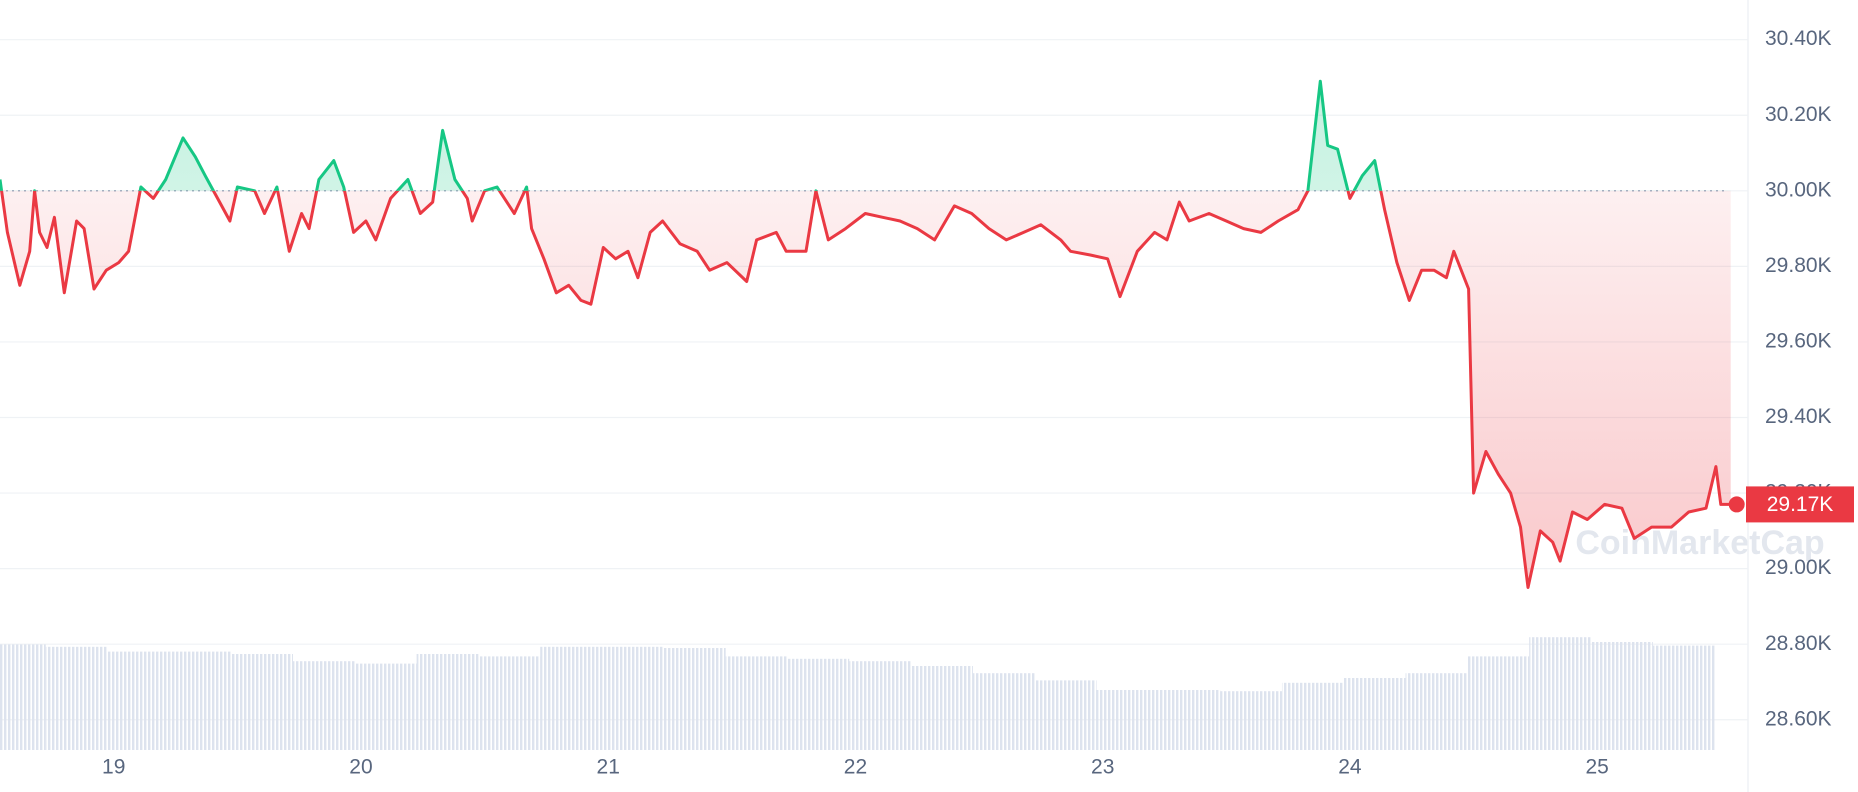 This screenshot has width=1858, height=792. I want to click on x-tick-label: 24, so click(1350, 767).